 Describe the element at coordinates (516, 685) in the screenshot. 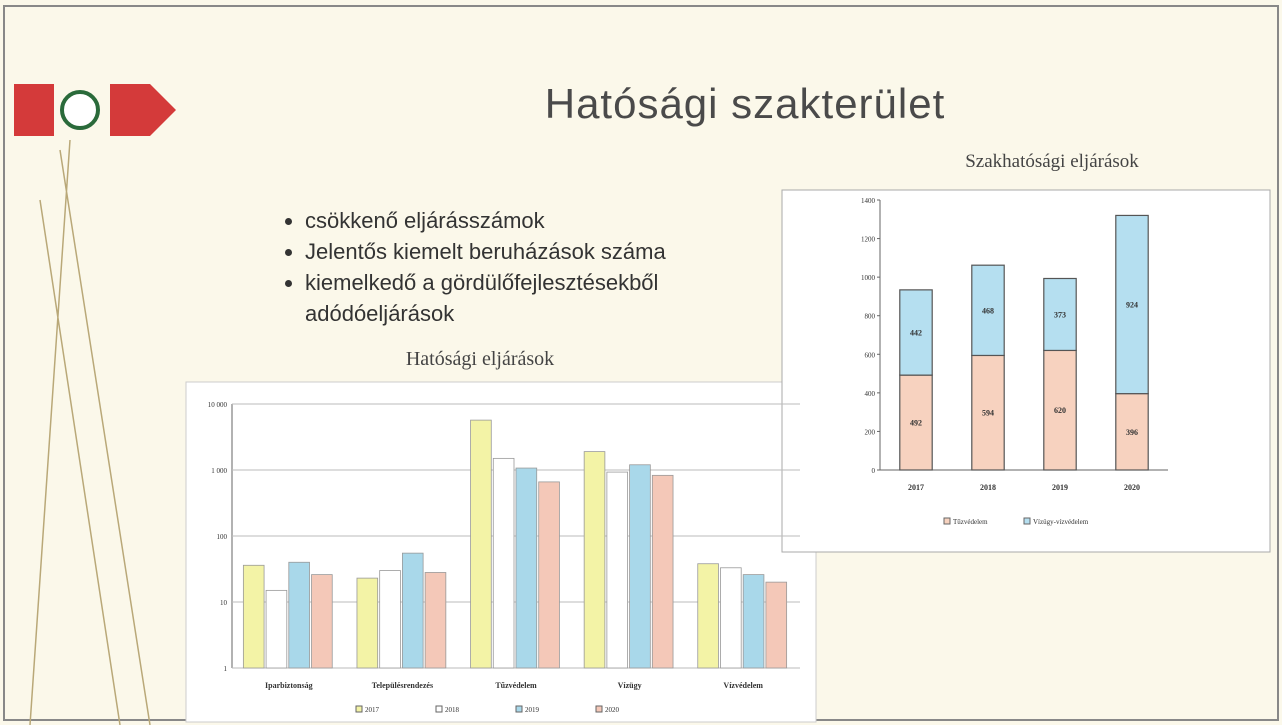

I see `x-tick-label: Tűzvédelem` at that location.